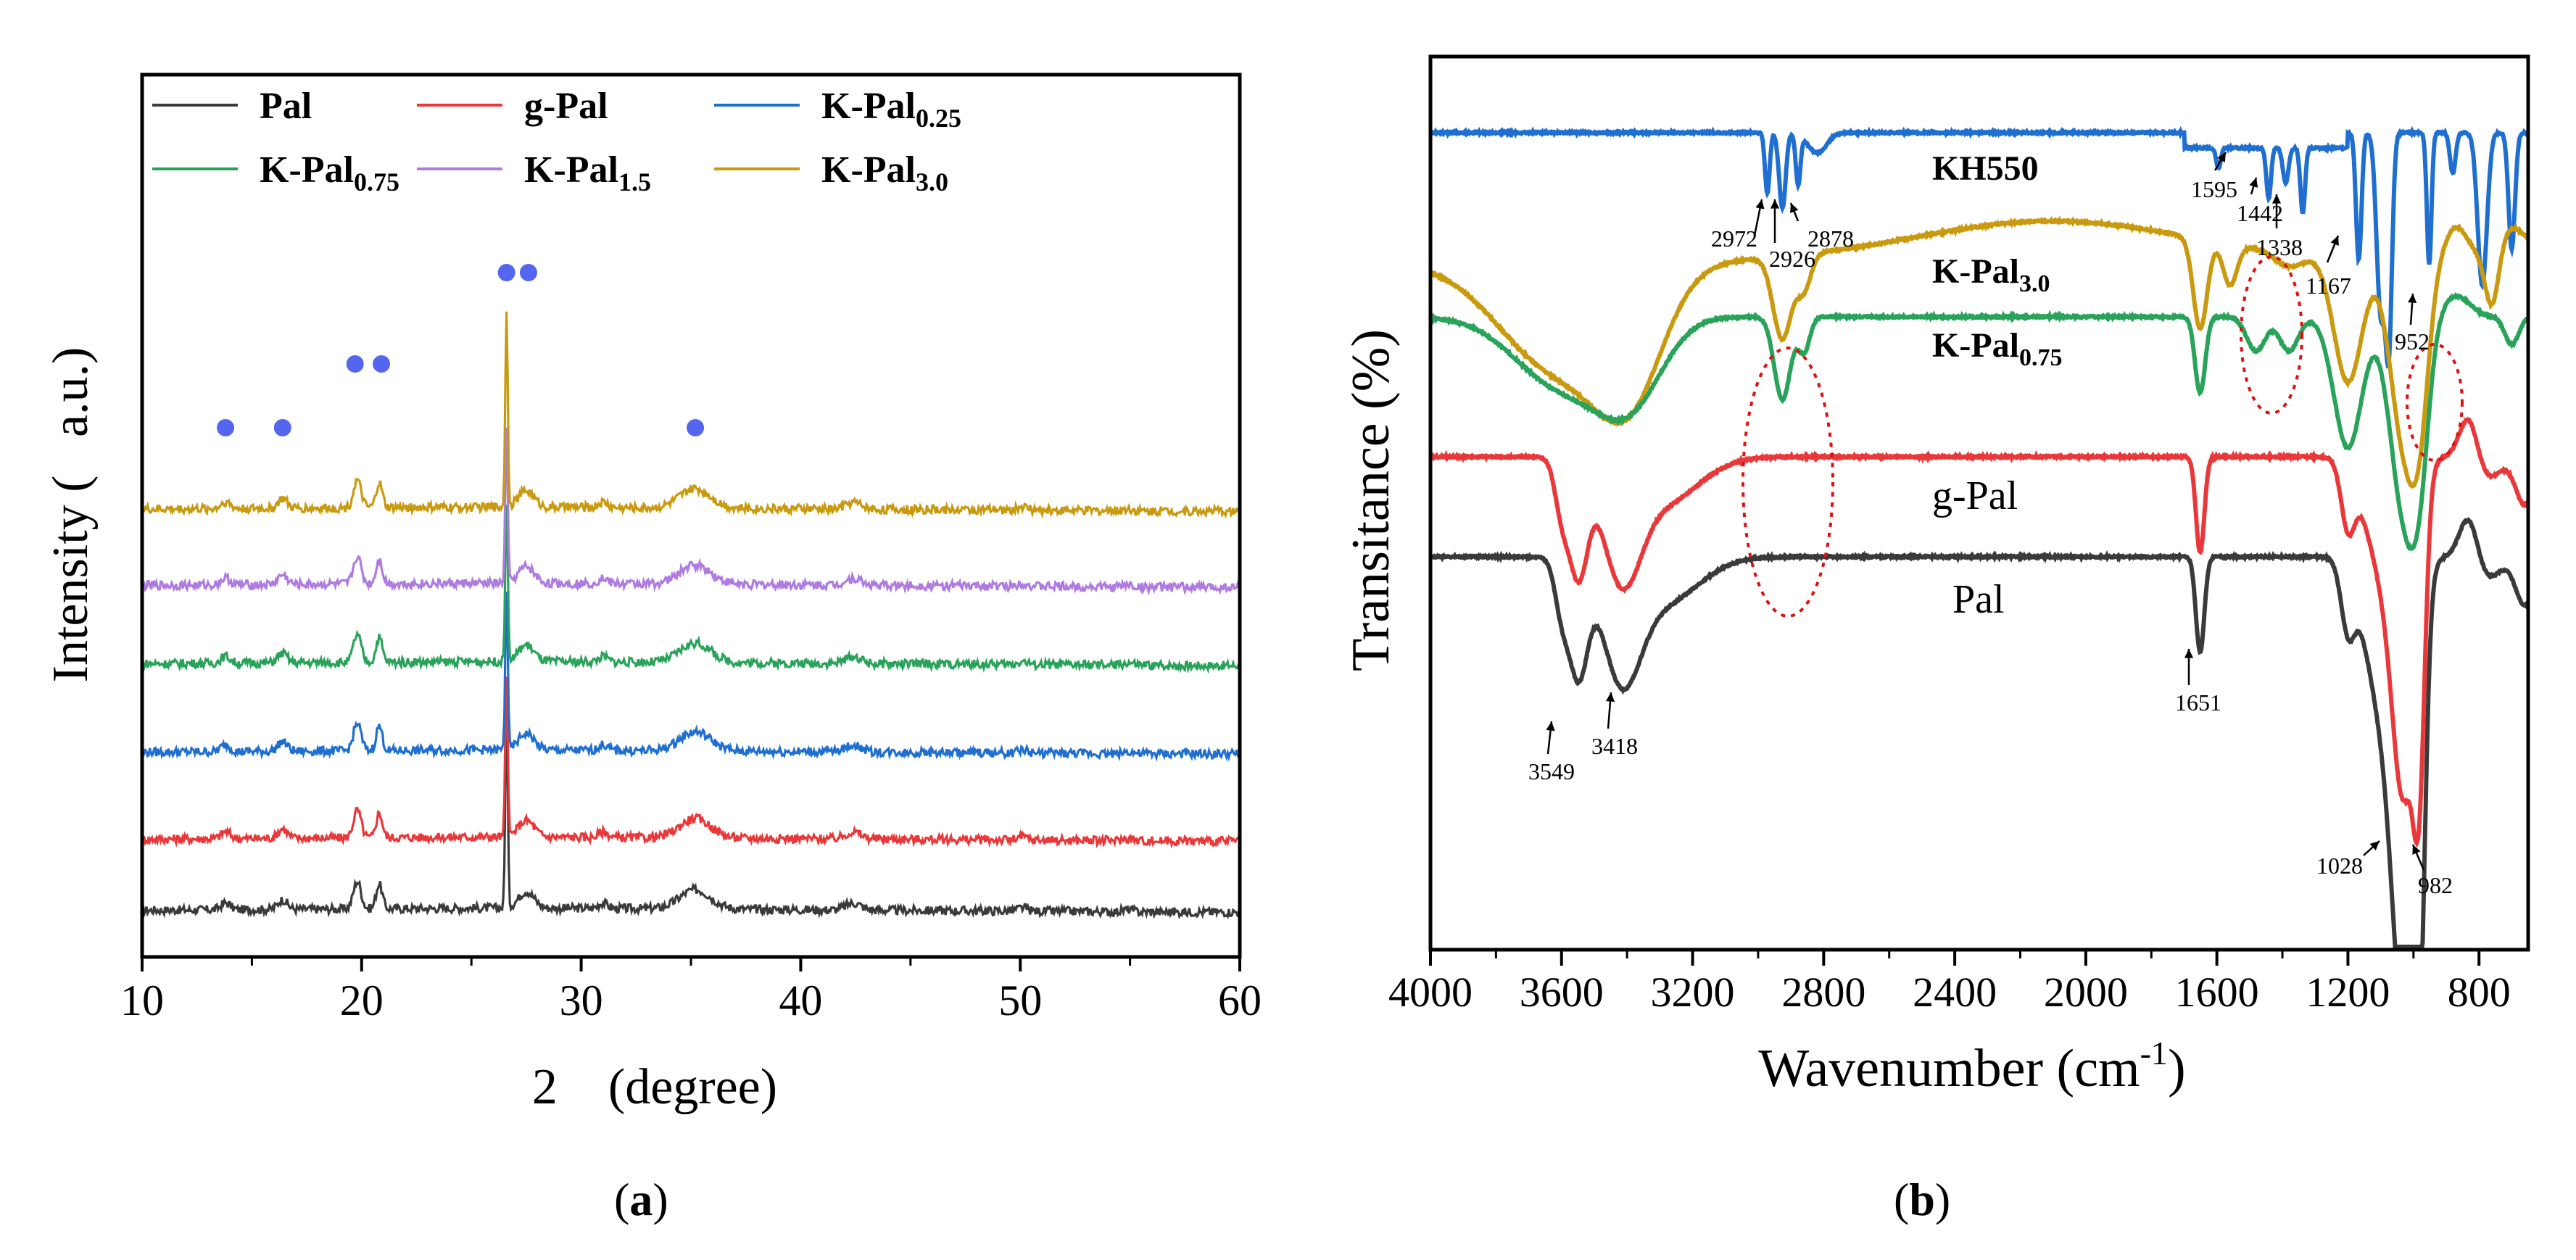 The height and width of the screenshot is (1260, 2576). What do you see at coordinates (891, 110) in the screenshot?
I see `legend-label: K-Pal0.25` at bounding box center [891, 110].